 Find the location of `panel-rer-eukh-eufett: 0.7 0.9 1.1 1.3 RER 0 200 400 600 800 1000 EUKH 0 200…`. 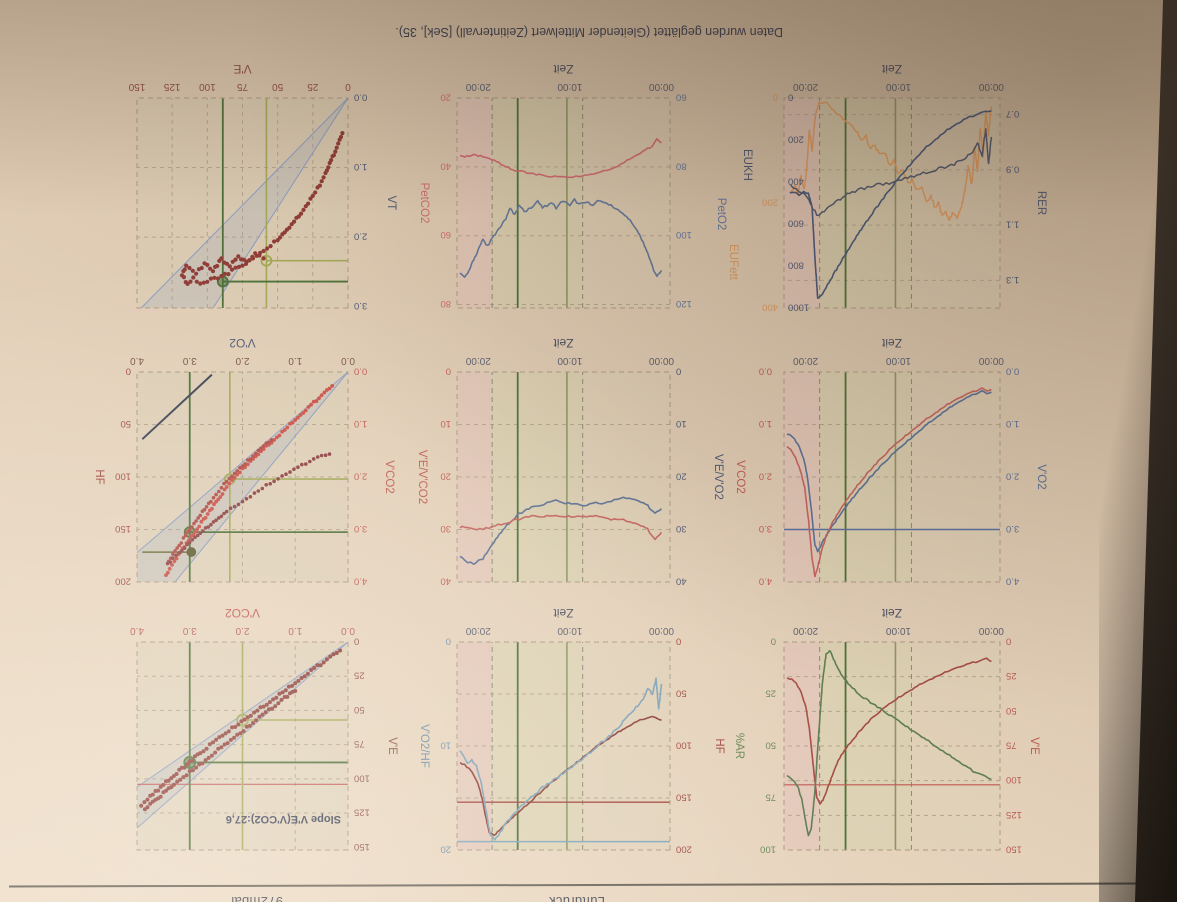

panel-rer-eukh-eufett: 0.7 0.9 1.1 1.3 RER 0 200 400 600 800 1000 EUKH 0 200… is located at coordinates (887, 187).